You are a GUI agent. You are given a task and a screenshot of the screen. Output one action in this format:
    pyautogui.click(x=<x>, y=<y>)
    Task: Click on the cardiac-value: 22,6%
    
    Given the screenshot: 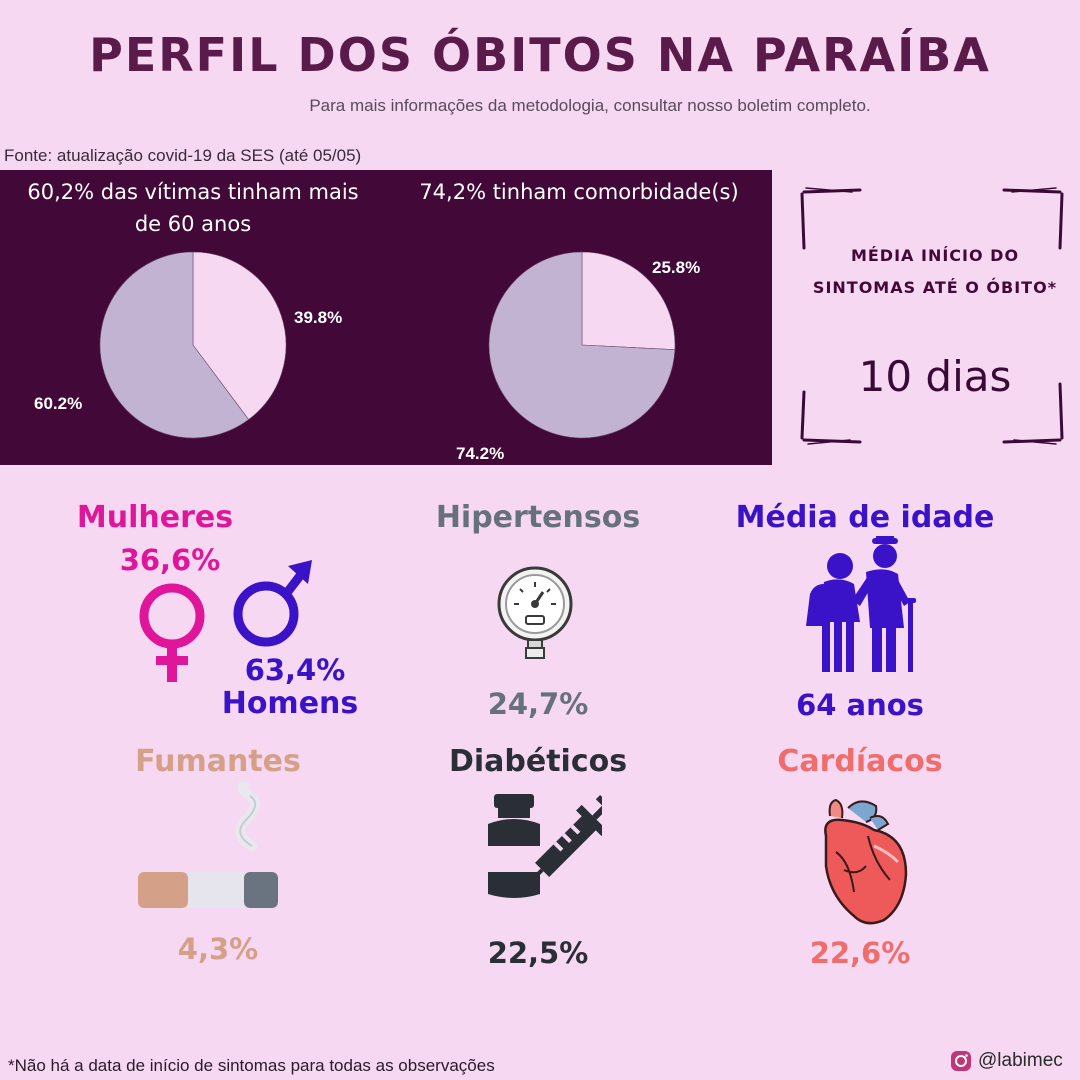 What is the action you would take?
    pyautogui.click(x=860, y=953)
    